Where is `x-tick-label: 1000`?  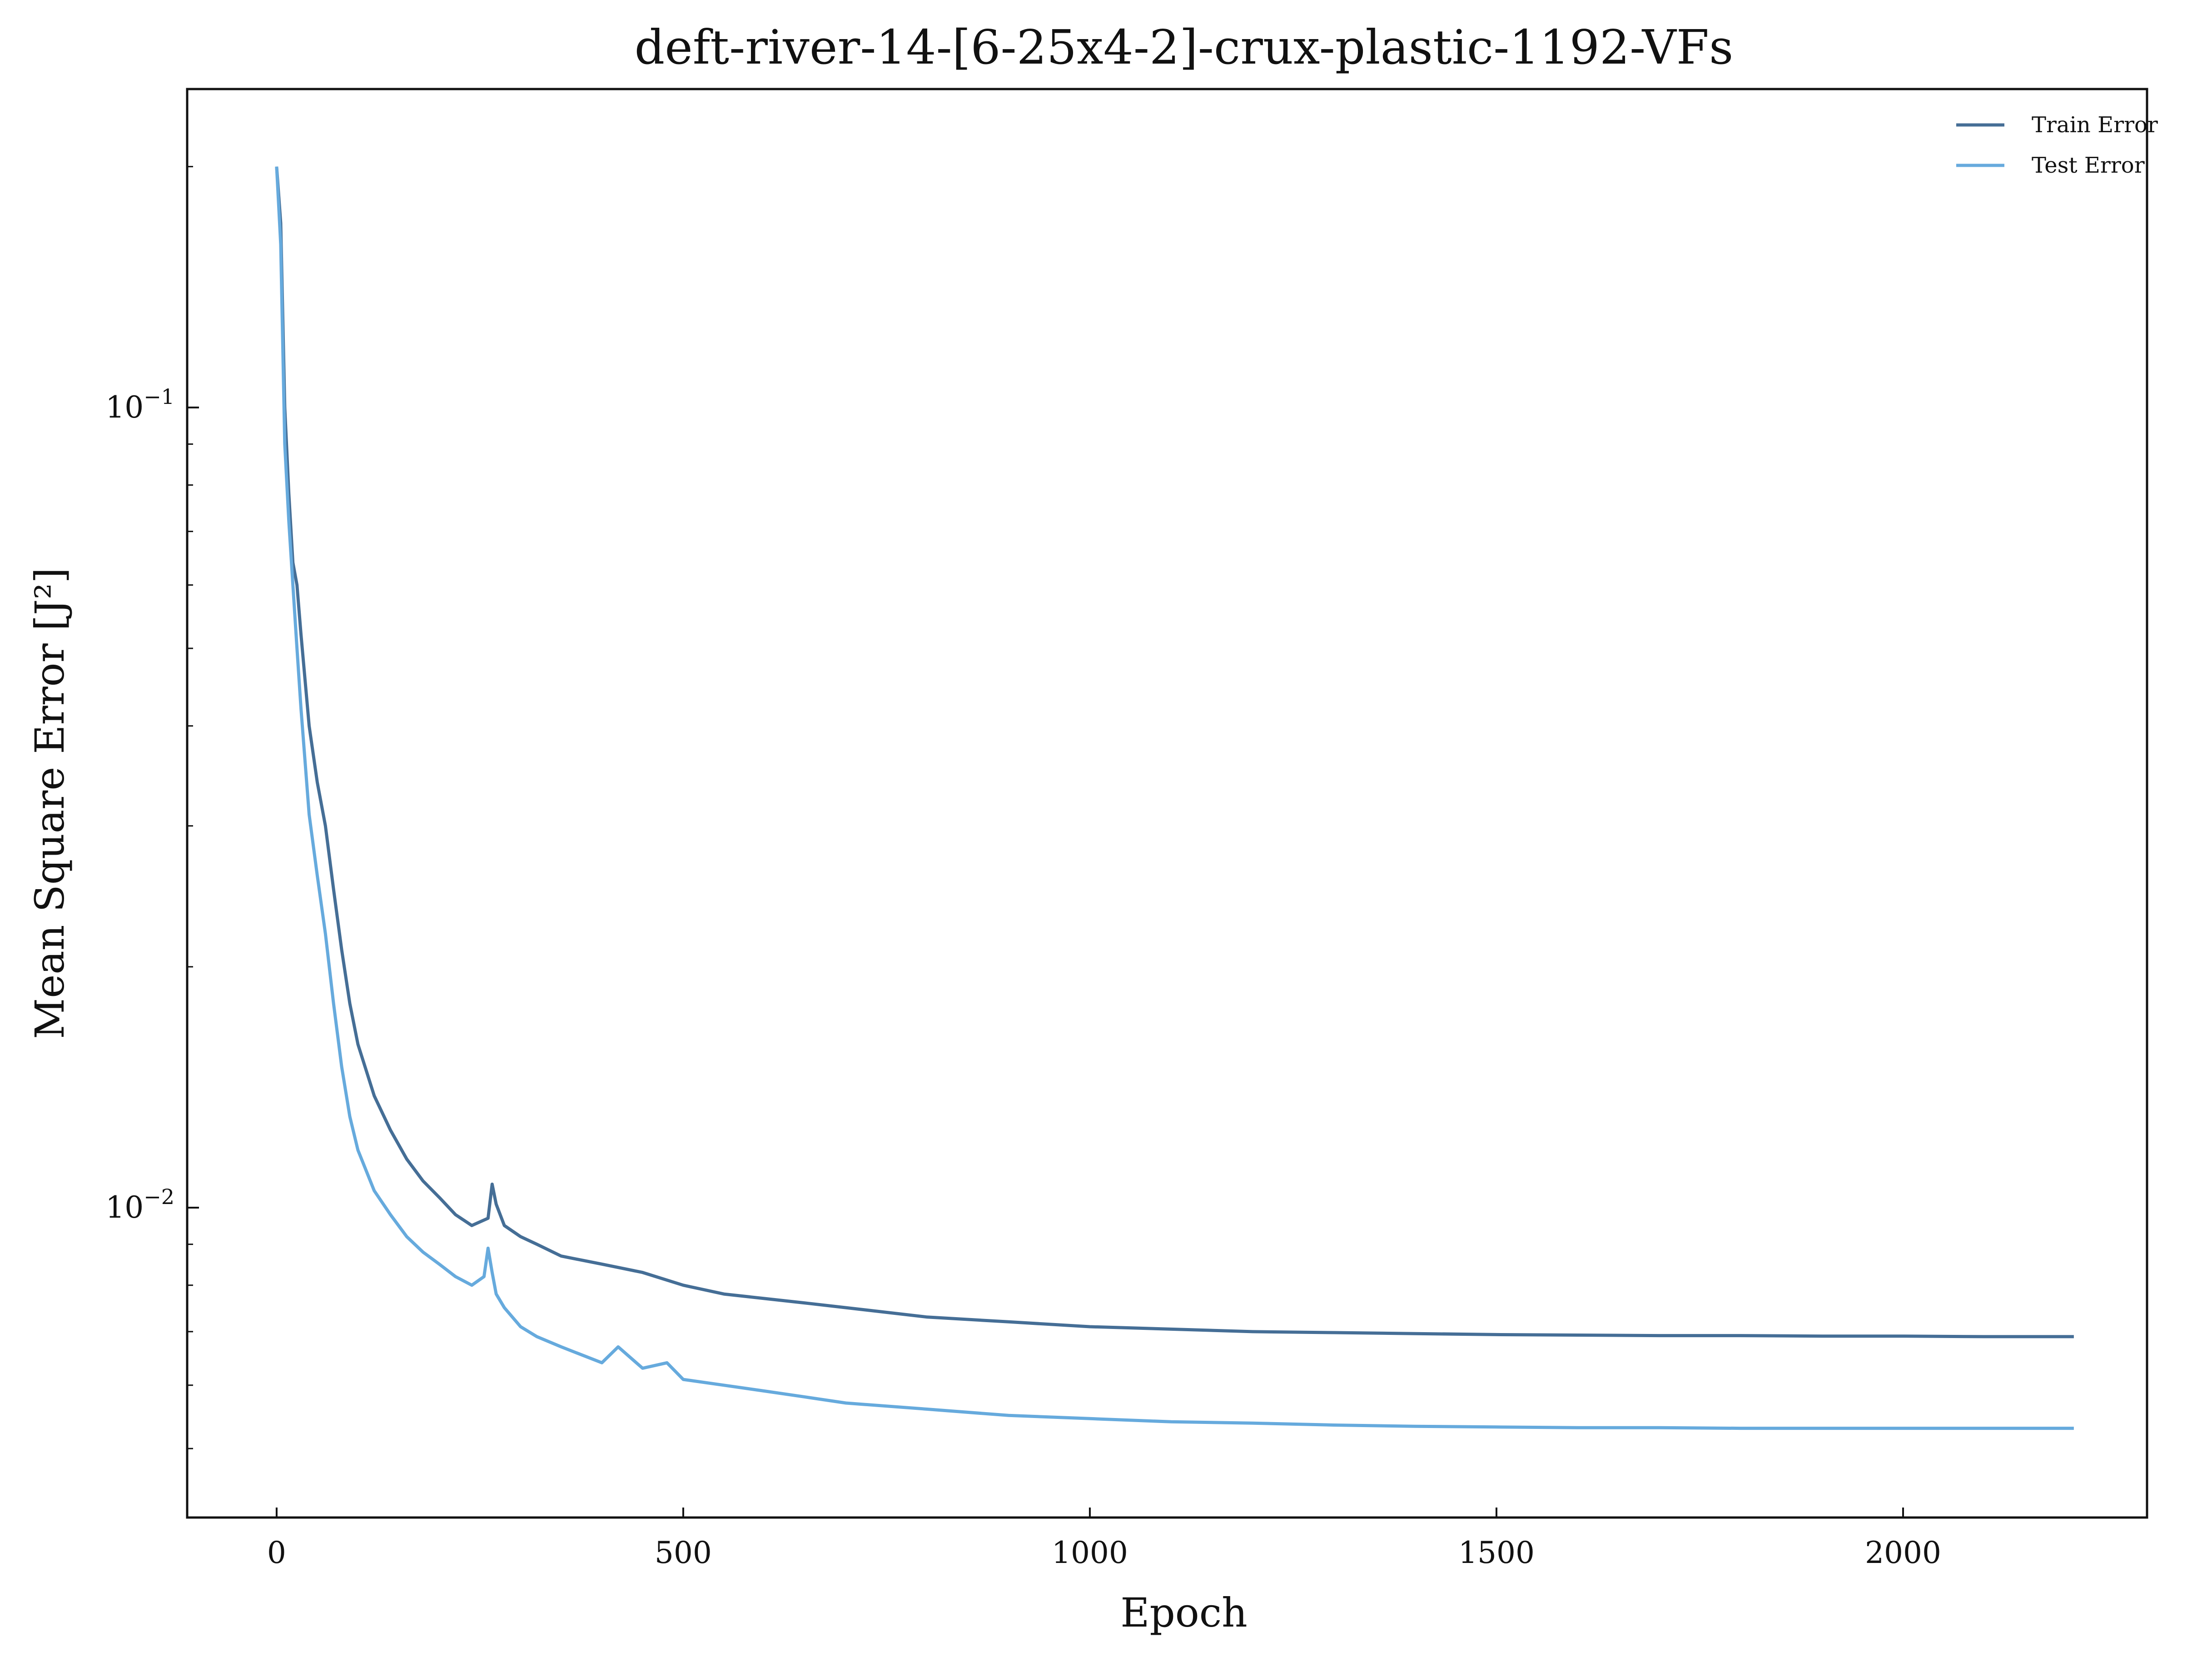
x-tick-label: 1000 is located at coordinates (1090, 1552).